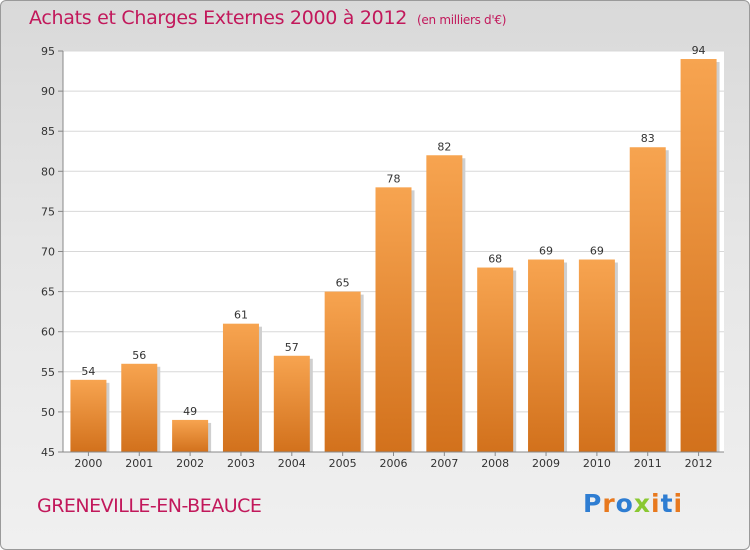 The height and width of the screenshot is (550, 750). Describe the element at coordinates (648, 138) in the screenshot. I see `bar-value-label: 83` at that location.